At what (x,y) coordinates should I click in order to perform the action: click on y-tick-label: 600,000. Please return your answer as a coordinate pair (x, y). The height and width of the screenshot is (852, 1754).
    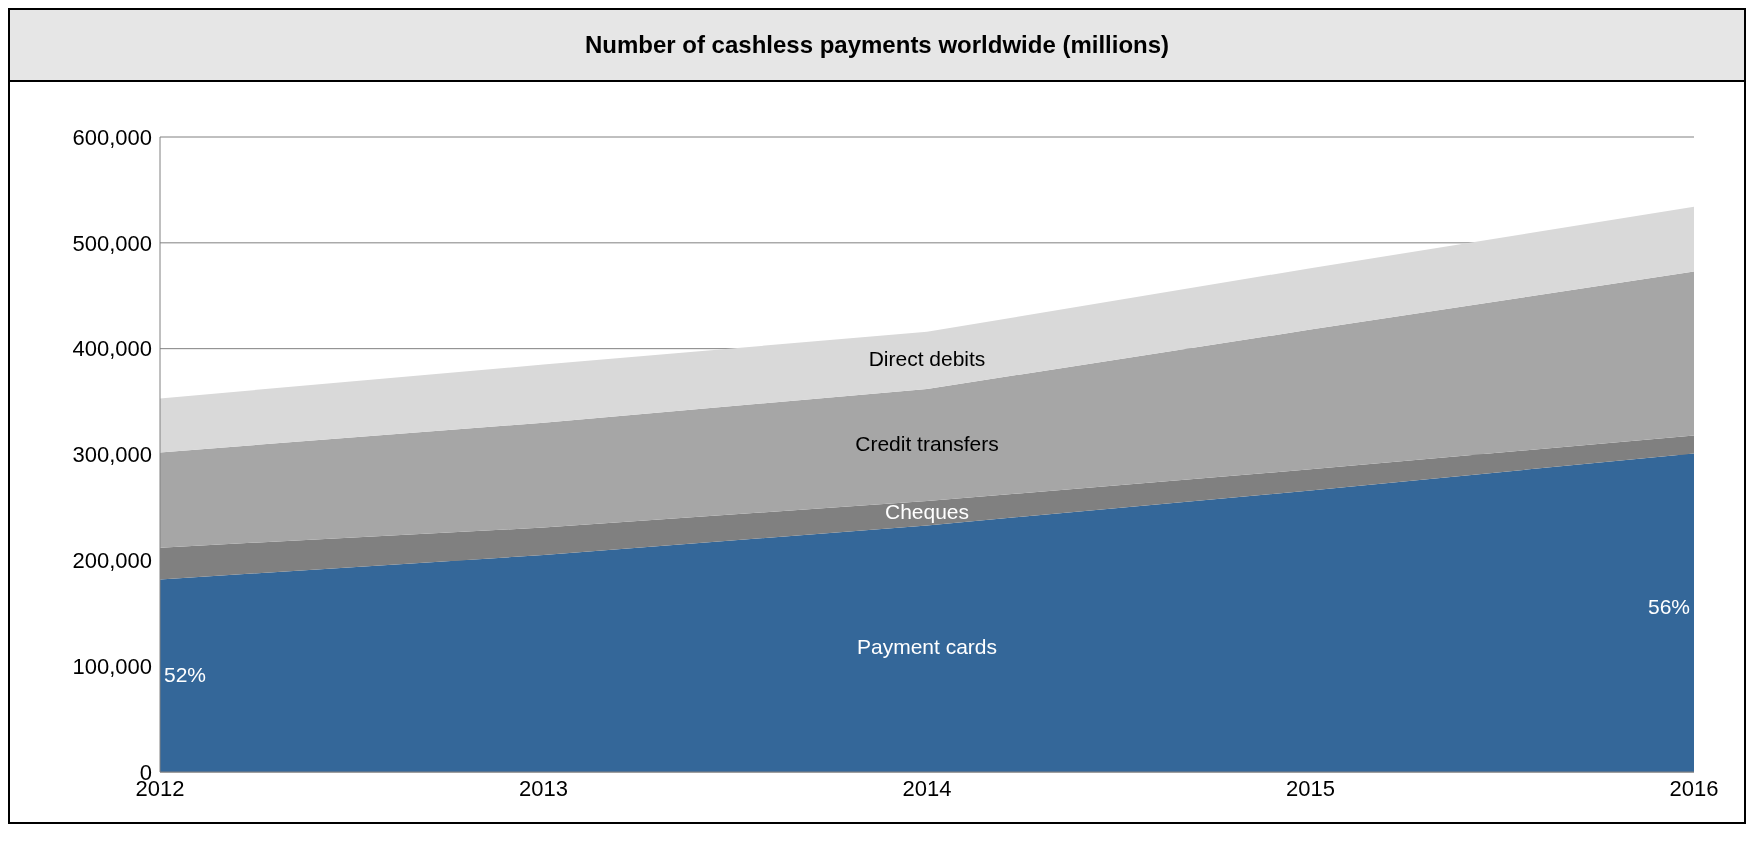
    Looking at the image, I should click on (112, 137).